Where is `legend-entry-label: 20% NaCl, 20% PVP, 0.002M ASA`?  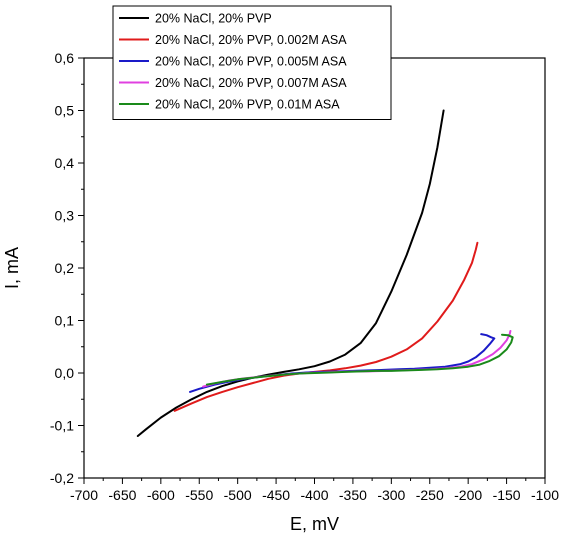
legend-entry-label: 20% NaCl, 20% PVP, 0.002M ASA is located at coordinates (251, 40).